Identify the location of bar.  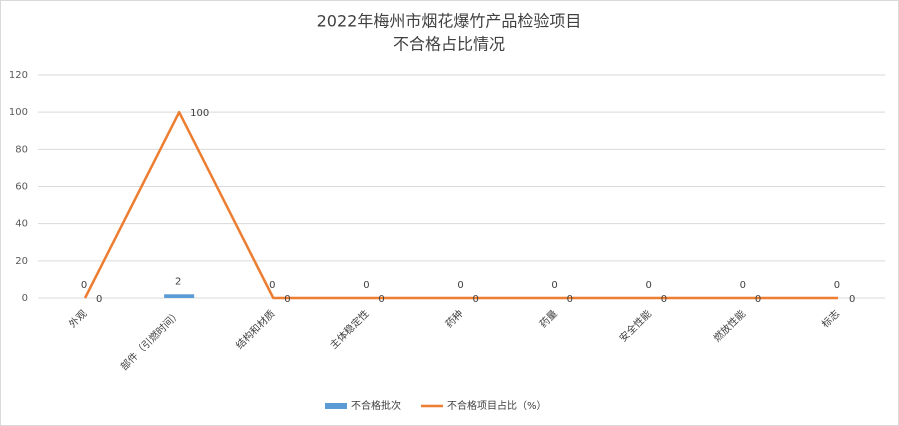
(179, 296).